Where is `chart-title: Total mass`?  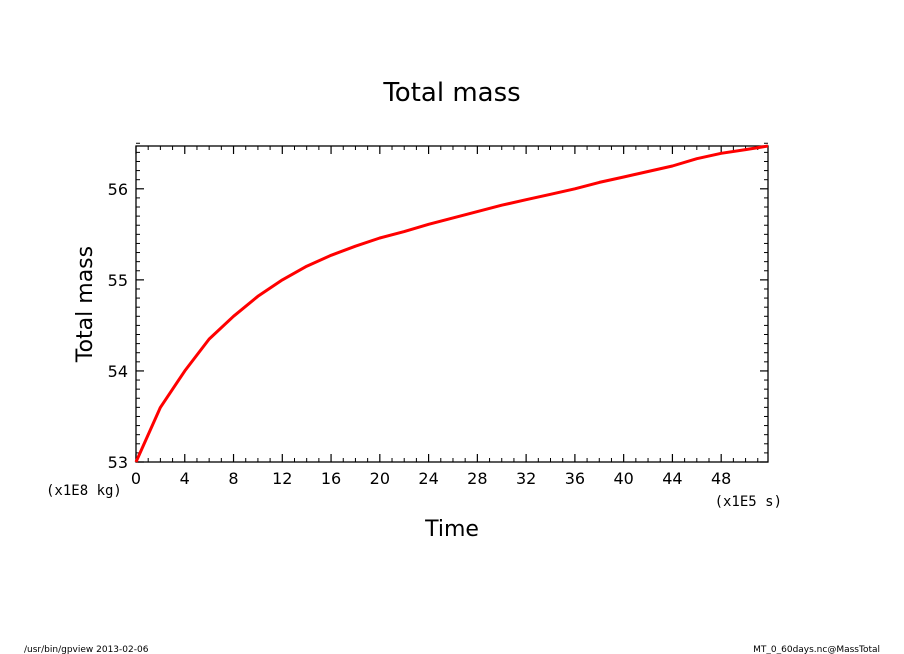 chart-title: Total mass is located at coordinates (451, 93).